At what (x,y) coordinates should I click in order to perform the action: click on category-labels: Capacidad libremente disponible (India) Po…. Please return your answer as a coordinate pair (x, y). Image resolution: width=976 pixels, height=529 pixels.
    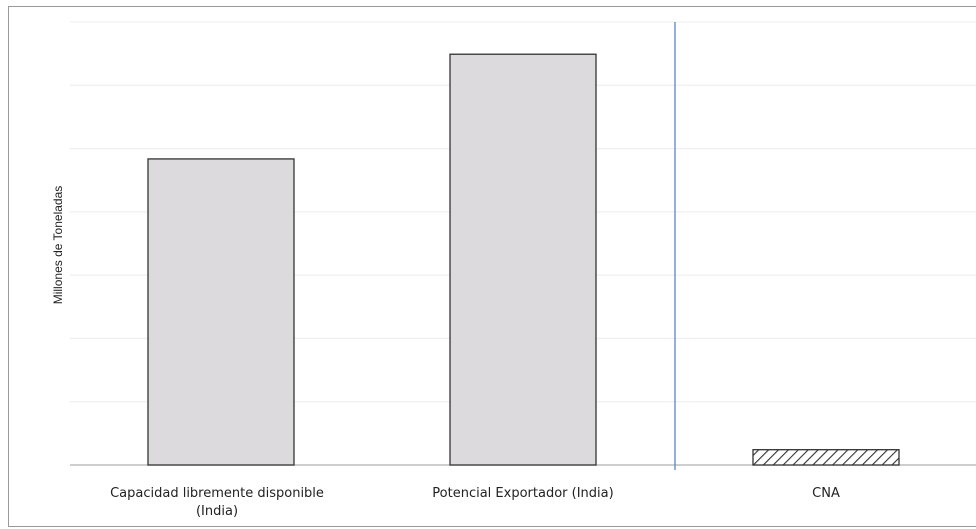
    Looking at the image, I should click on (475, 502).